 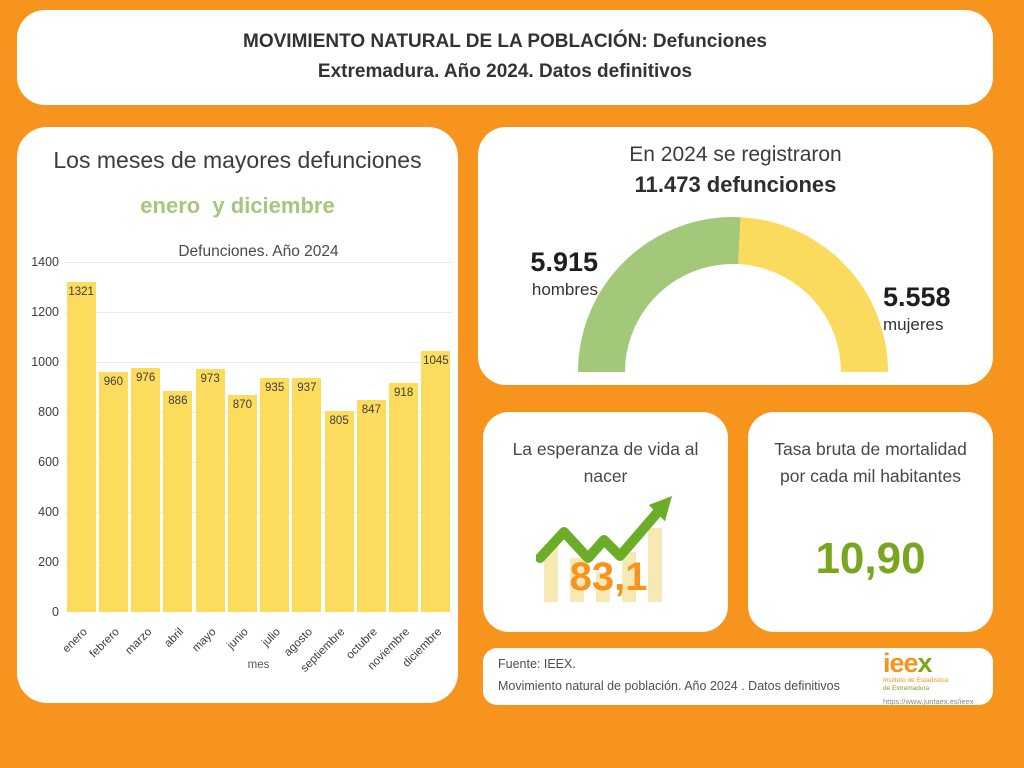 What do you see at coordinates (371, 506) in the screenshot?
I see `bar-octubre: 847` at bounding box center [371, 506].